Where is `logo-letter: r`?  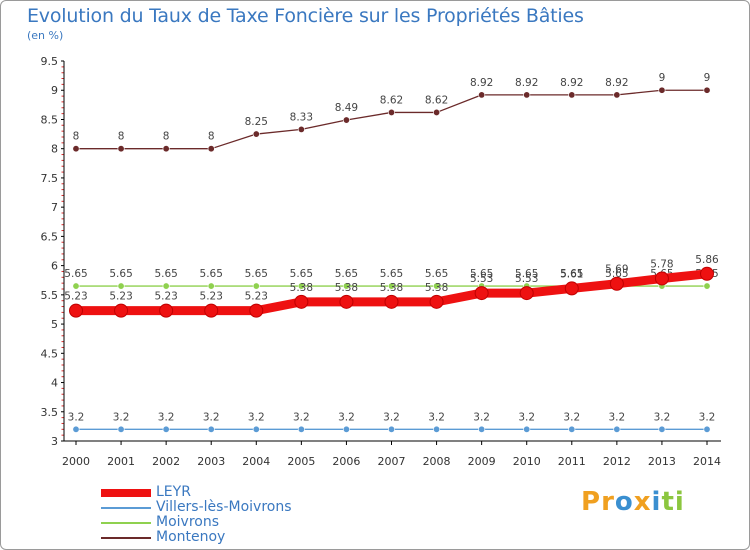 logo-letter: r is located at coordinates (608, 502).